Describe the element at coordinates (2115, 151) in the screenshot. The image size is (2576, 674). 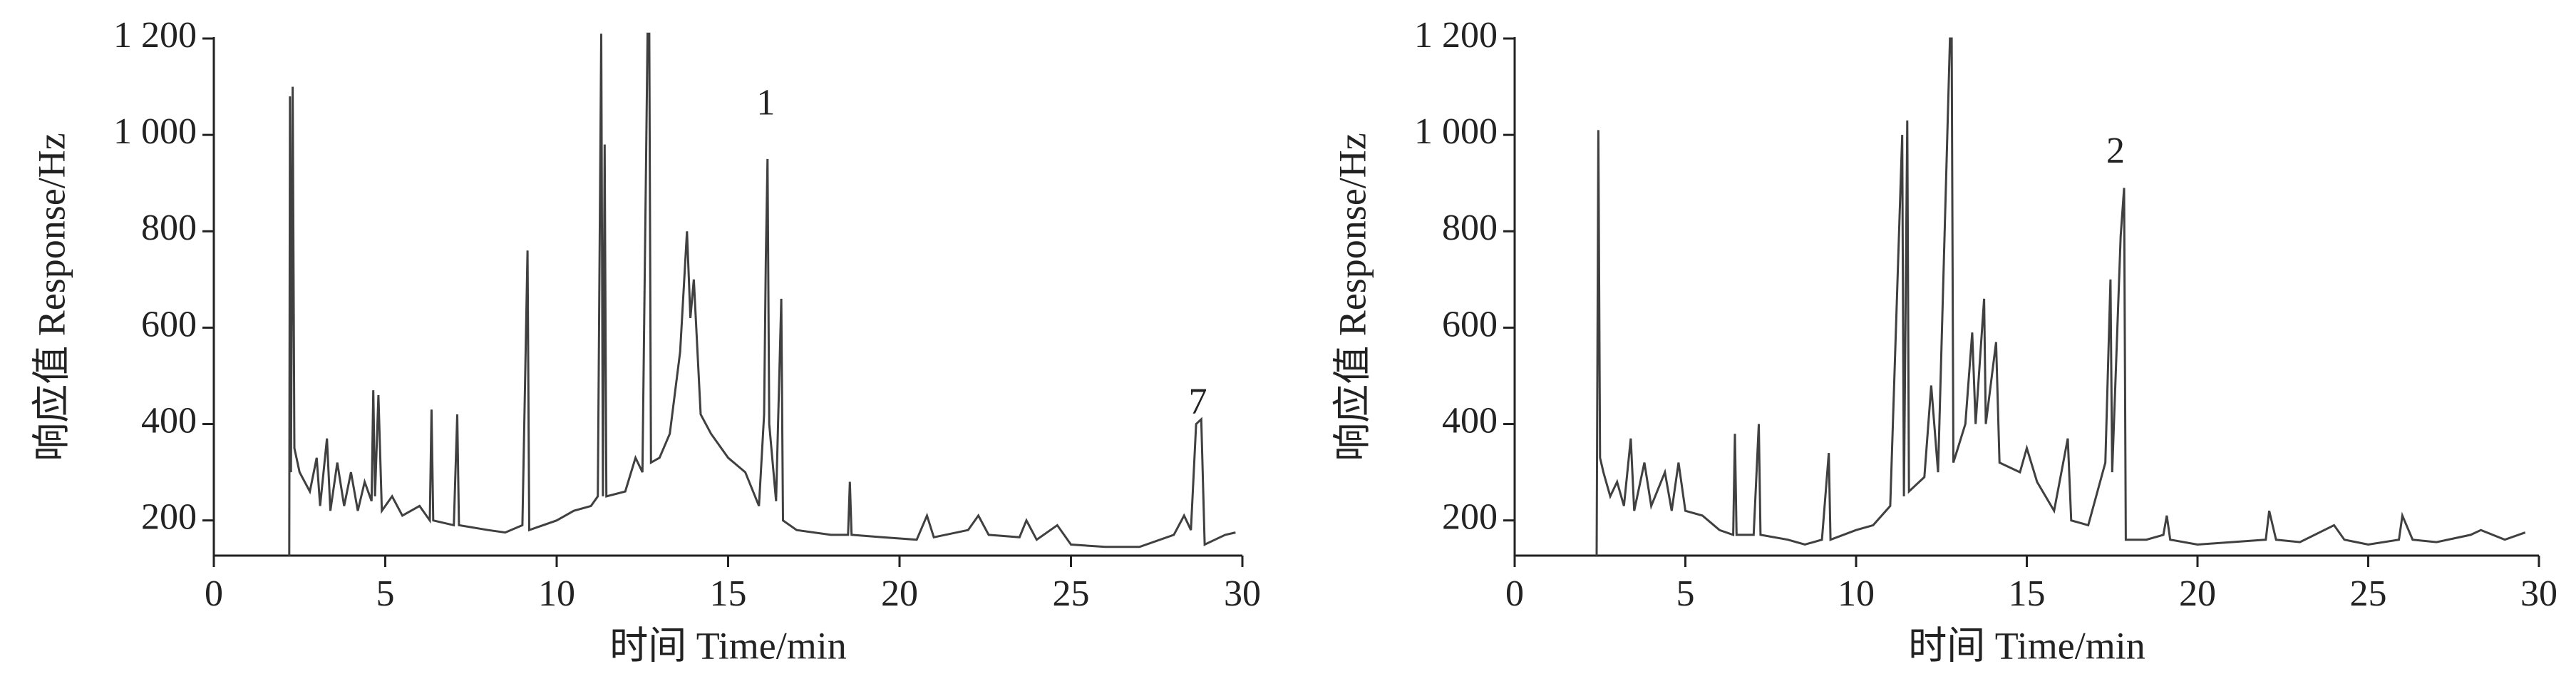
I see `peak-label: 2` at that location.